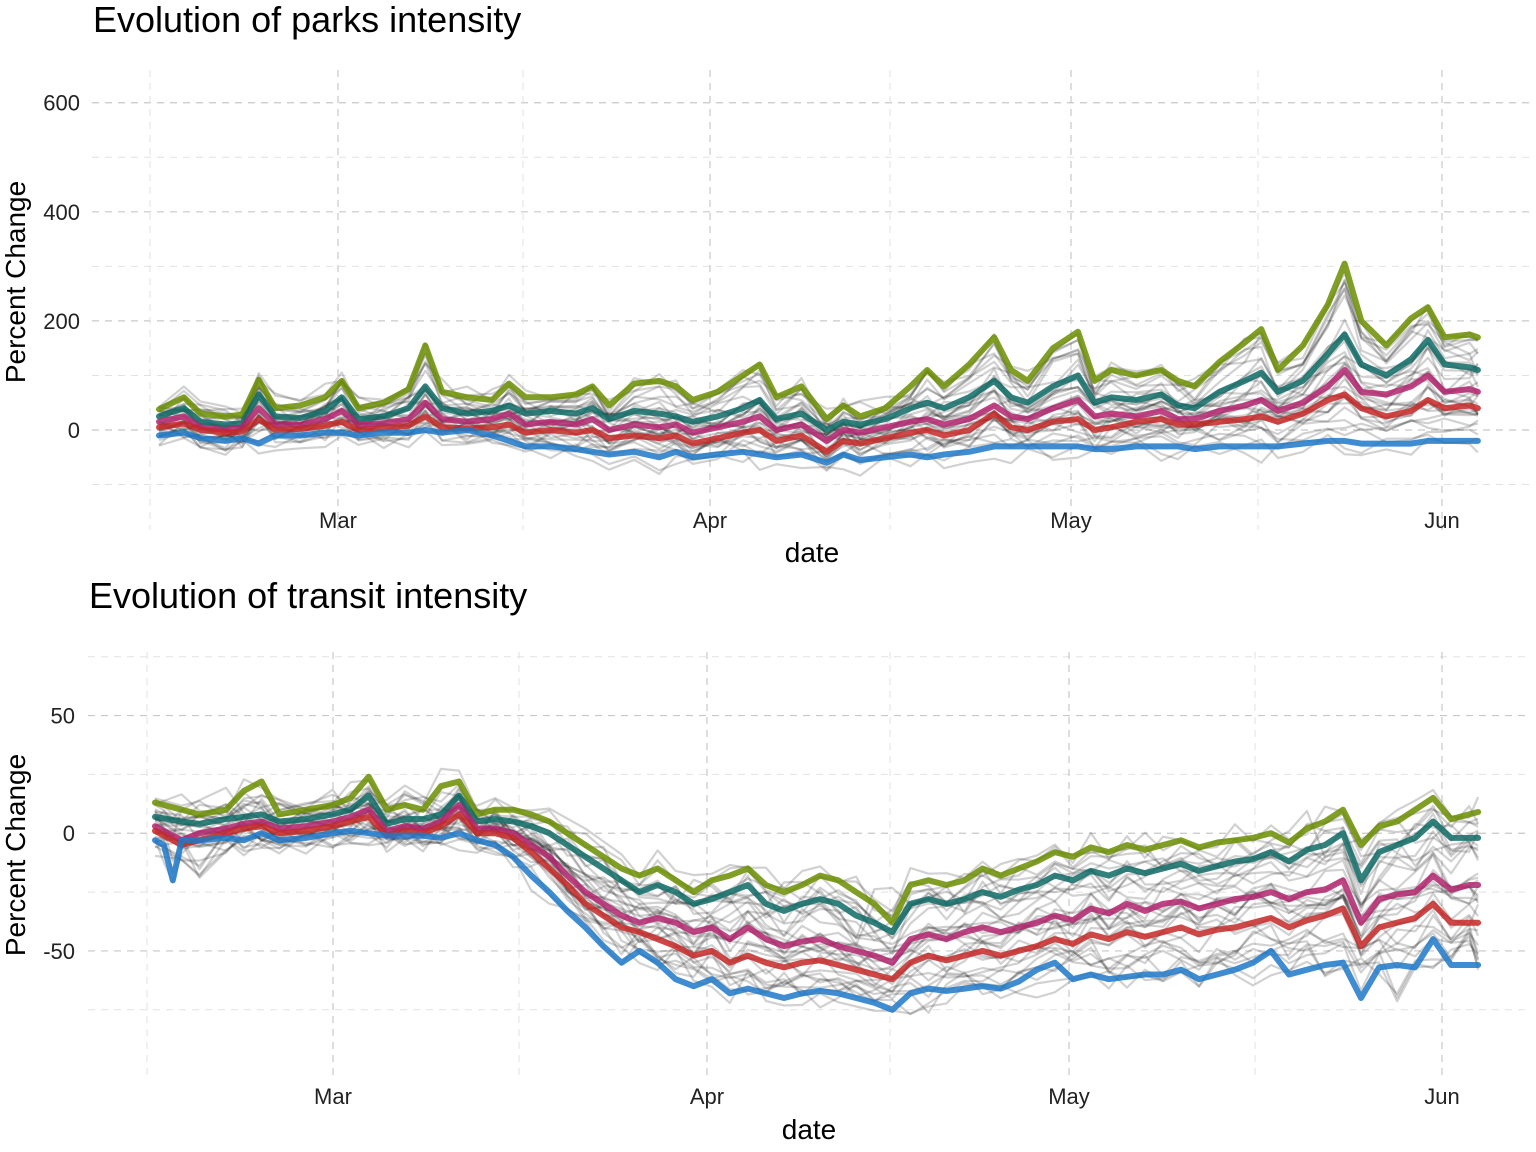 This screenshot has height=1152, width=1536. What do you see at coordinates (61, 212) in the screenshot?
I see `y-tick-label: 400` at bounding box center [61, 212].